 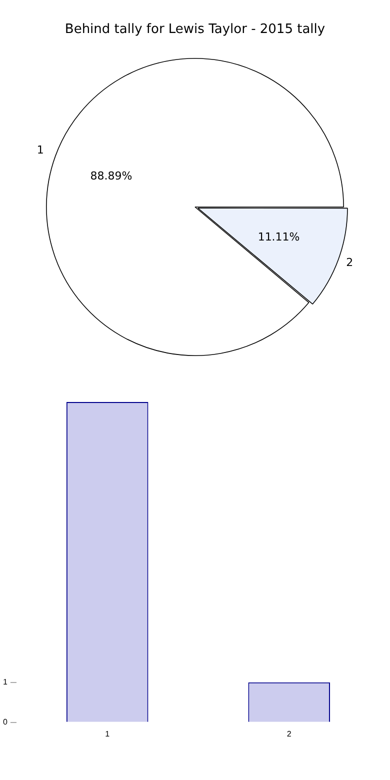 What do you see at coordinates (195, 30) in the screenshot?
I see `chart-title: Behind tally for Lewis Taylor - 2015 tally` at bounding box center [195, 30].